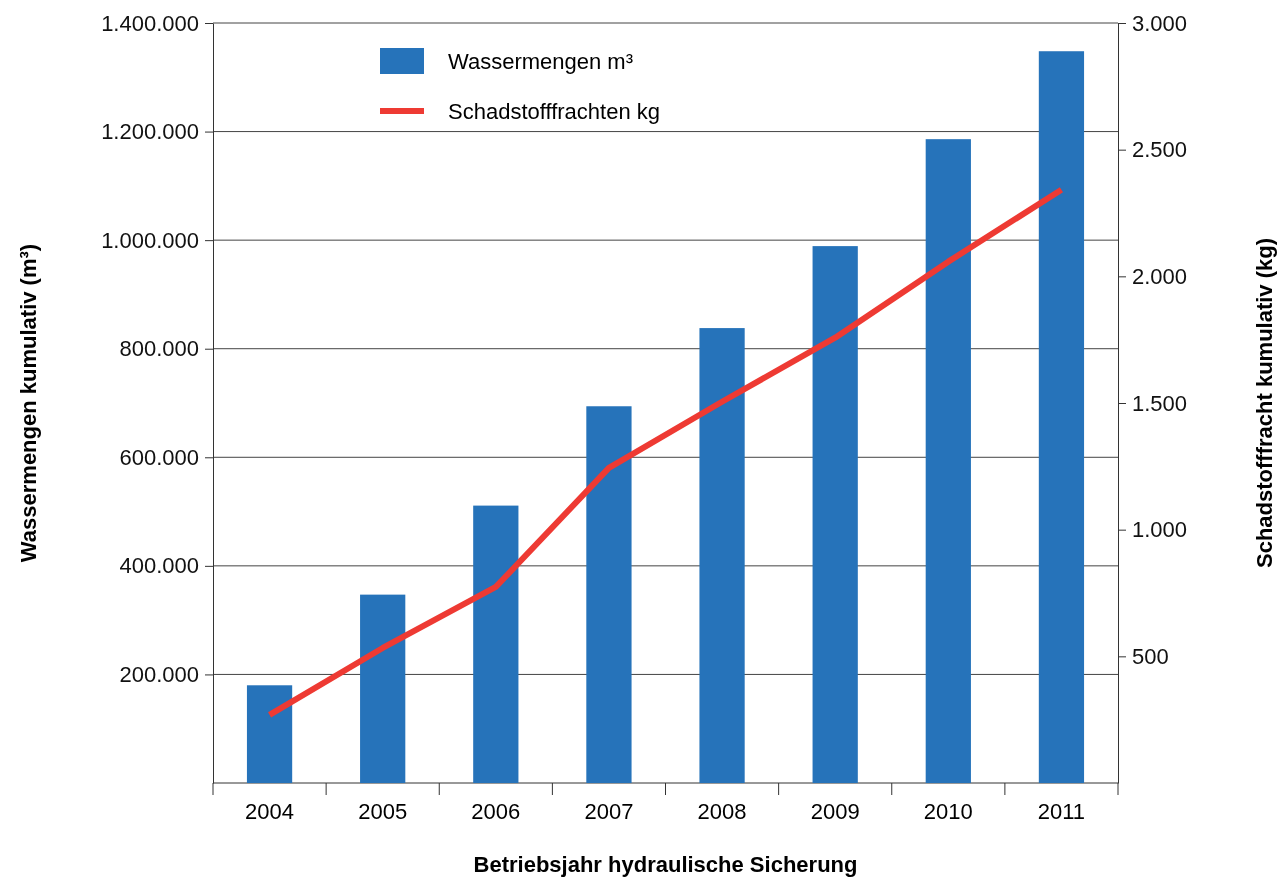 The image size is (1285, 880). What do you see at coordinates (159, 349) in the screenshot?
I see `y-tick-label: 800.000` at bounding box center [159, 349].